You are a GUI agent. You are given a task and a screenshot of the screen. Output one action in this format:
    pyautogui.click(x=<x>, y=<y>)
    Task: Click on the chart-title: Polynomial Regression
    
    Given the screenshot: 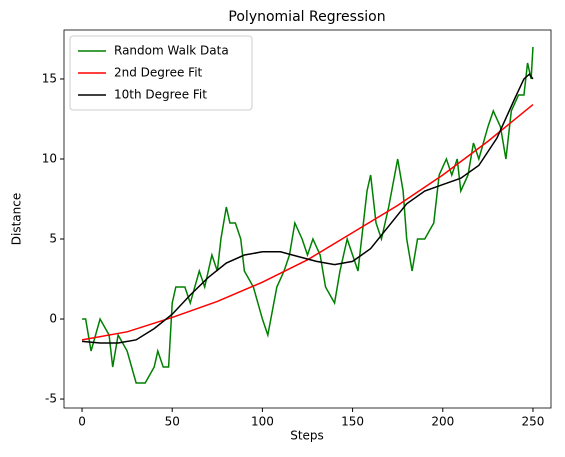 What is the action you would take?
    pyautogui.click(x=306, y=17)
    